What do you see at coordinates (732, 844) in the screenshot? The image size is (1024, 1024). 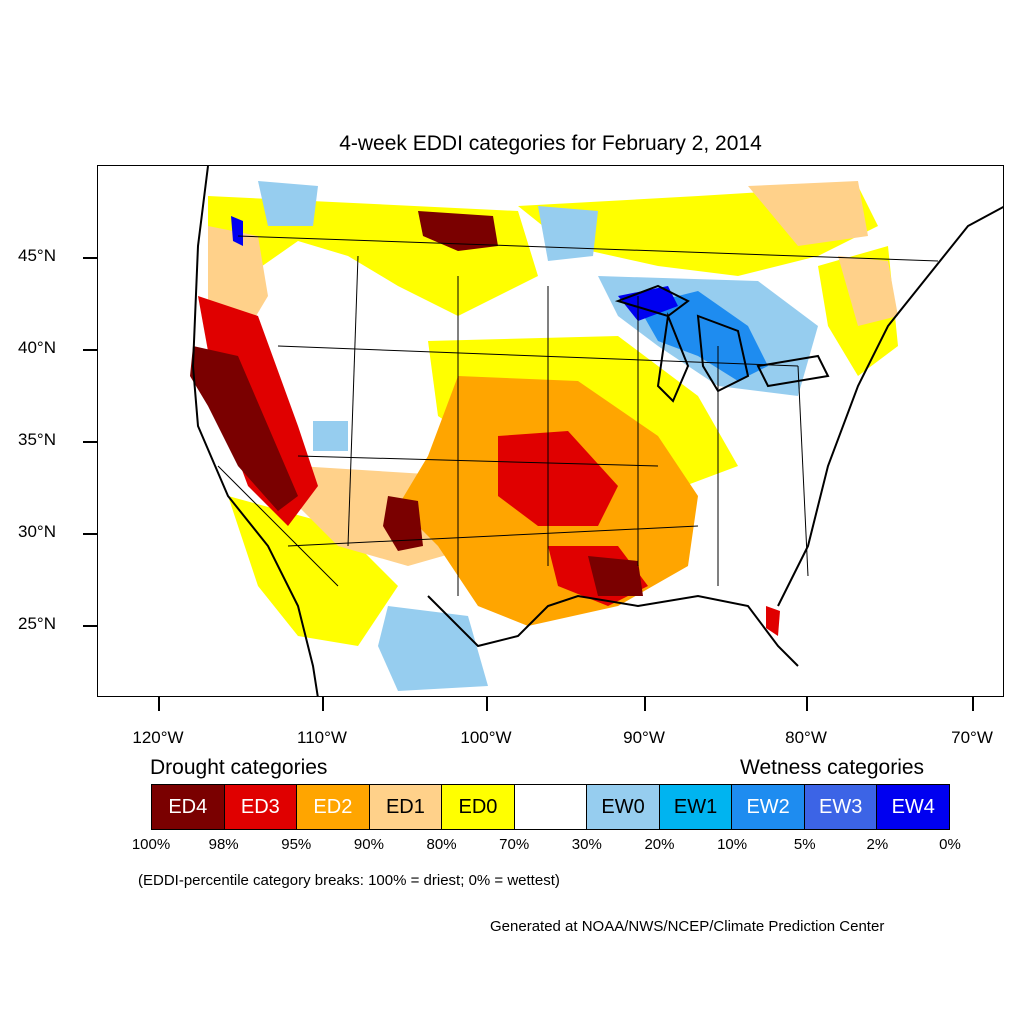 I see `legend-percentile-label: 10%` at bounding box center [732, 844].